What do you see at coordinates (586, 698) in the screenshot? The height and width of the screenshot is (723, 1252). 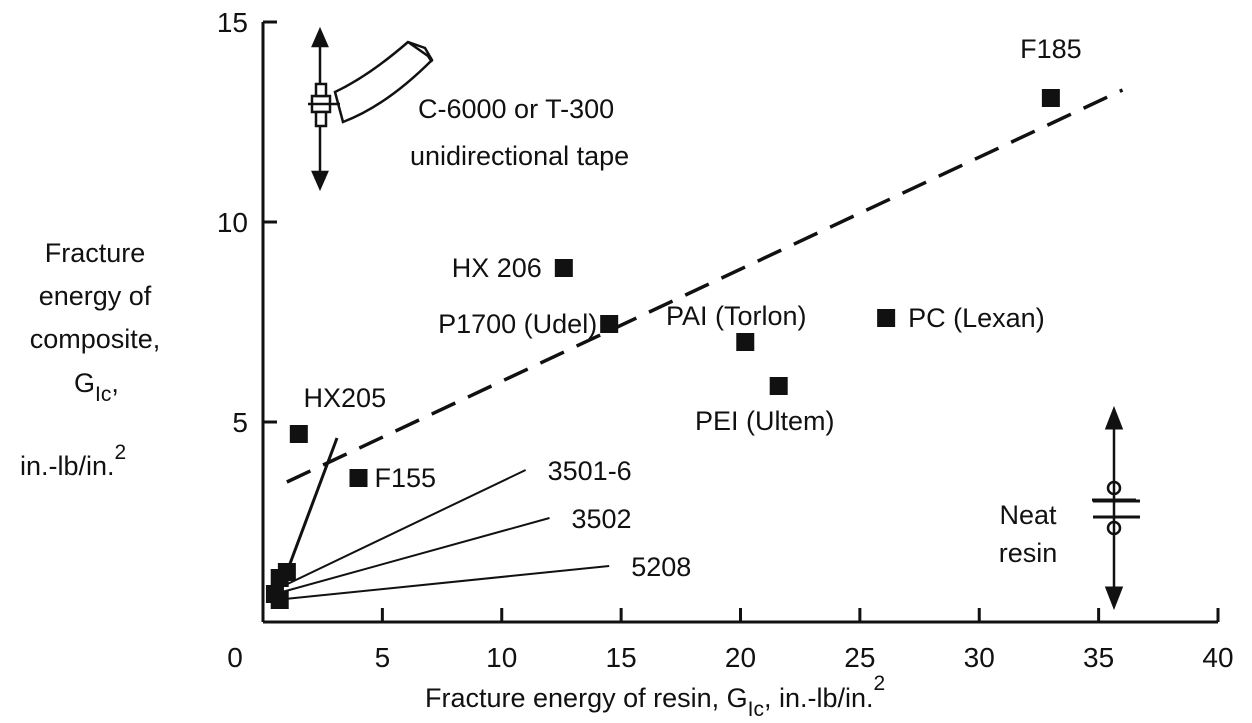 I see `x-label-main: Fracture energy of resin, G` at bounding box center [586, 698].